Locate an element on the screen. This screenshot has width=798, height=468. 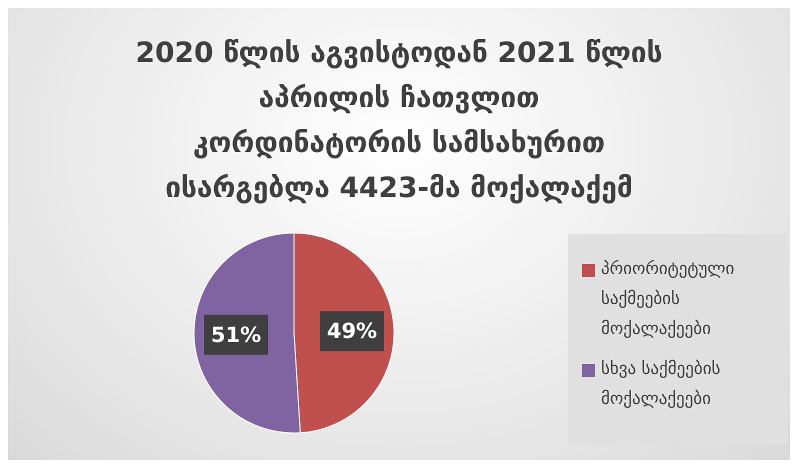
legend-label: სხვა საქმეების მოქალაქეები is located at coordinates (661, 384).